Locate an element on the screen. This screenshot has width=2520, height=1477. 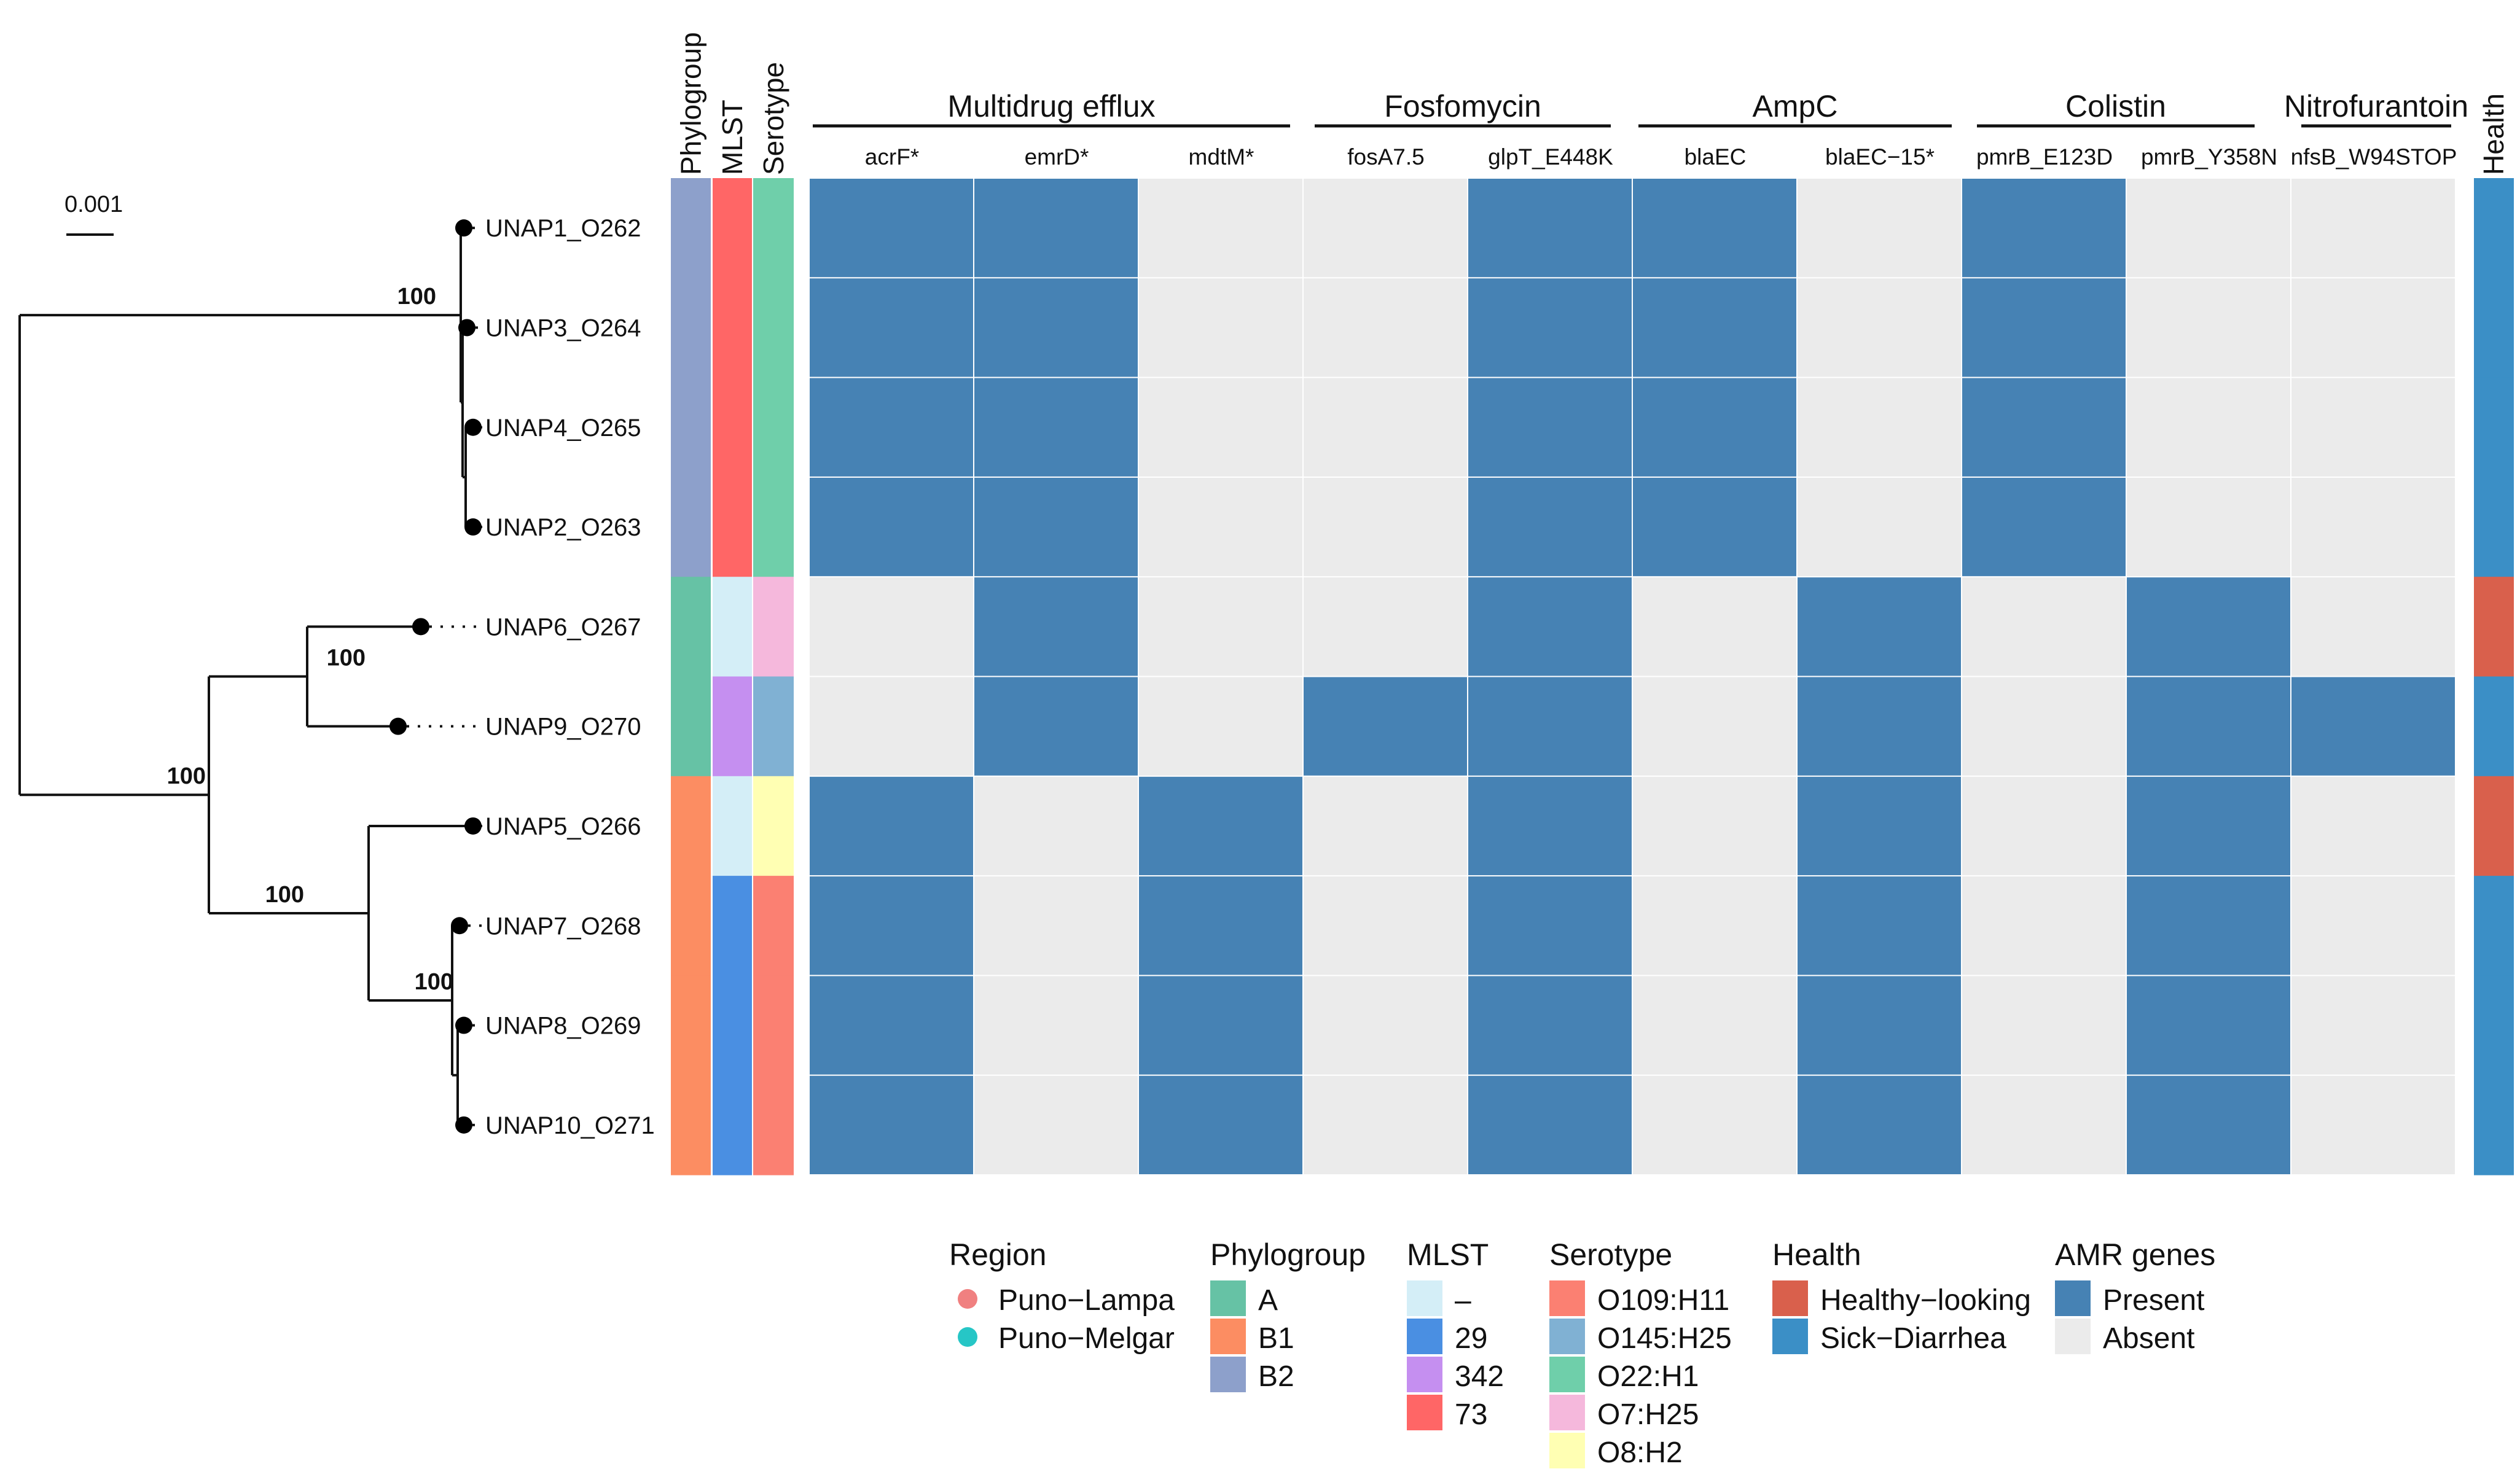
tip-point-unap9-o270 is located at coordinates (398, 726).